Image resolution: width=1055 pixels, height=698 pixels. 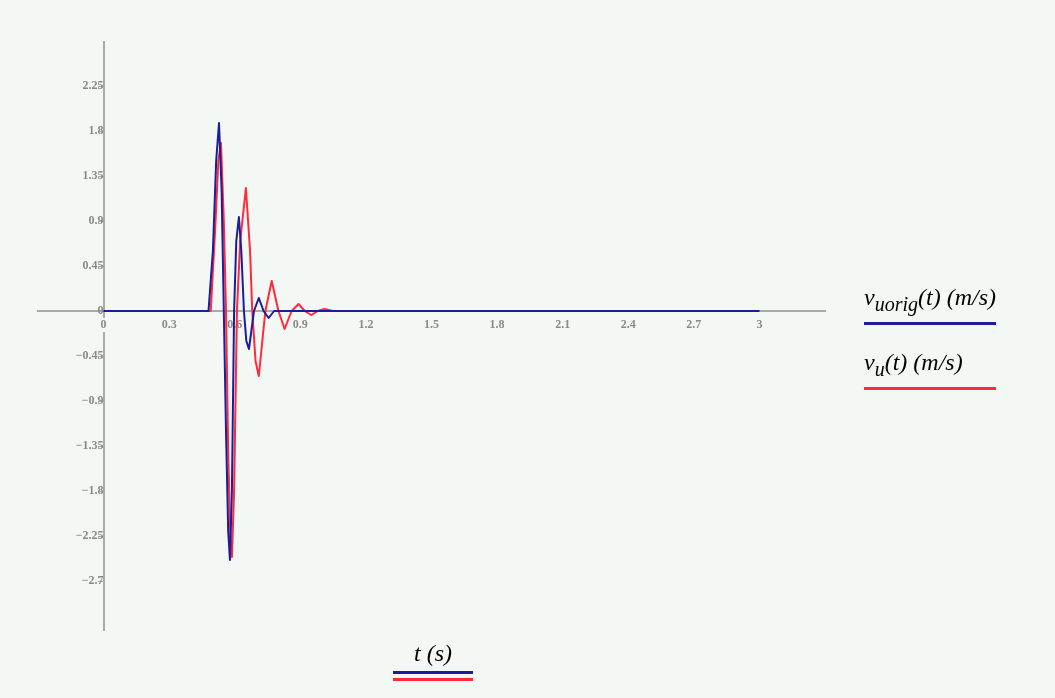 I want to click on y-tick-label: −1.35, so click(x=89, y=445).